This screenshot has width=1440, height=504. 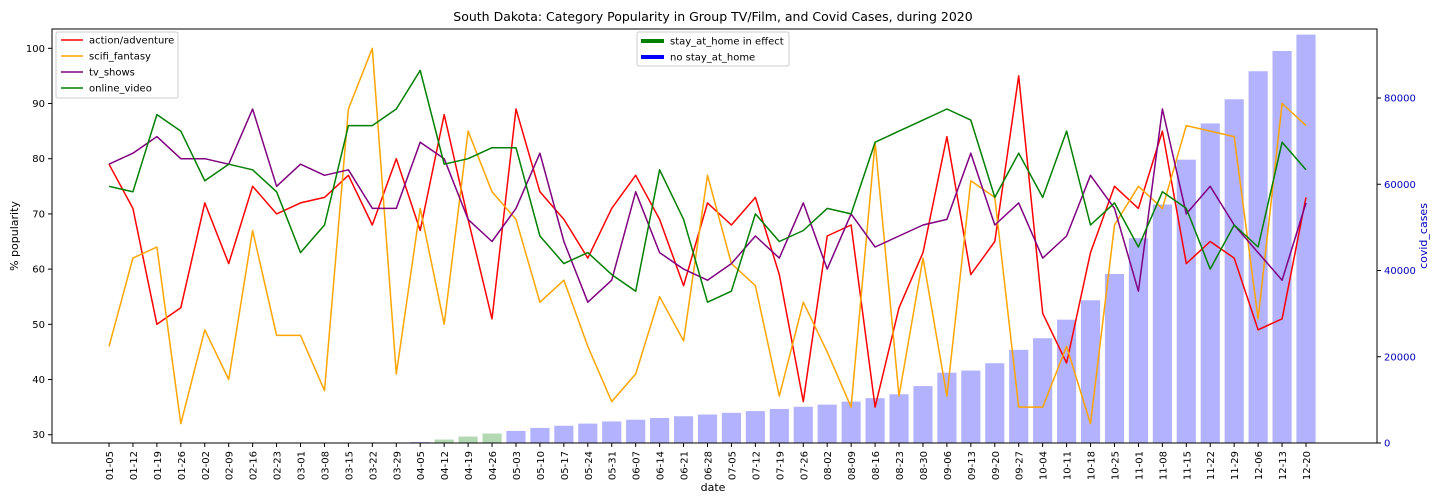 What do you see at coordinates (1400, 185) in the screenshot?
I see `y2-tick-label: 60000` at bounding box center [1400, 185].